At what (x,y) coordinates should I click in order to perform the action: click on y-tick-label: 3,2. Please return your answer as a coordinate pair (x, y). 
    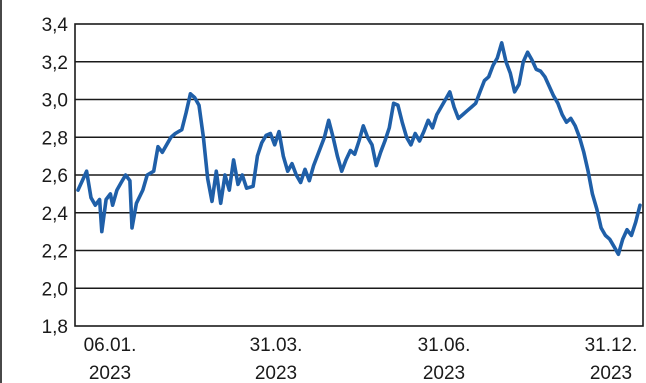
    Looking at the image, I should click on (55, 63).